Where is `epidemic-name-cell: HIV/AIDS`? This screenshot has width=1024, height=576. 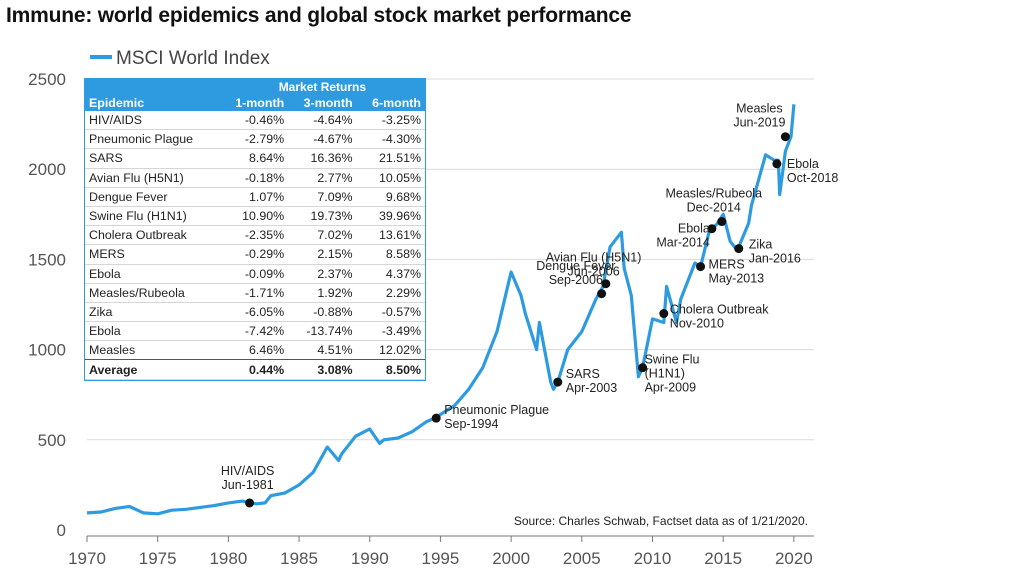
epidemic-name-cell: HIV/AIDS is located at coordinates (116, 120).